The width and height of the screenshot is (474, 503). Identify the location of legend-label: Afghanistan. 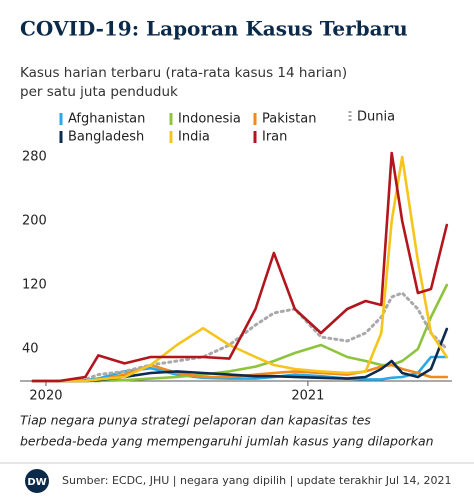
(106, 119).